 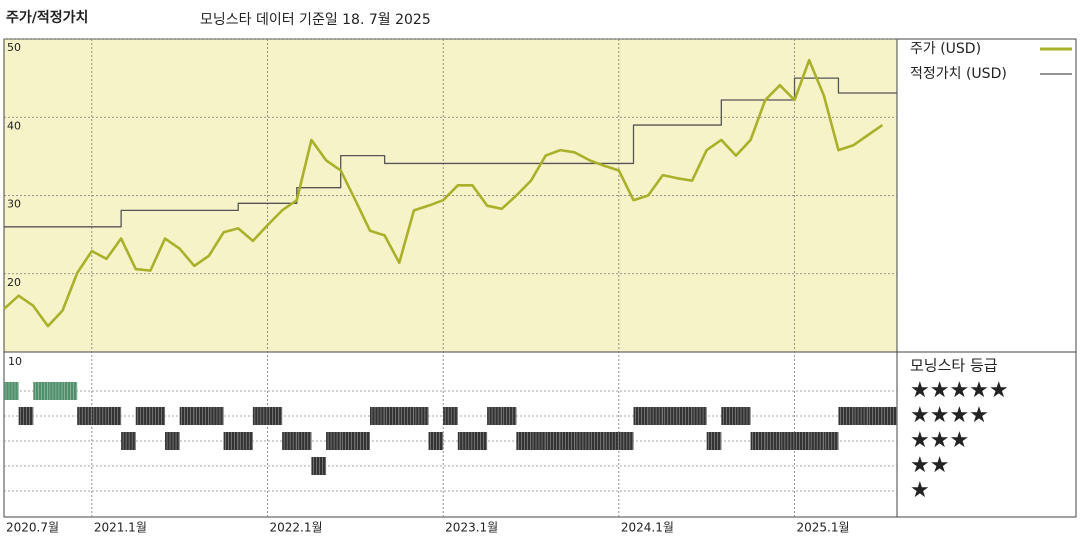 I want to click on y-tick-label: 50, so click(x=14, y=47).